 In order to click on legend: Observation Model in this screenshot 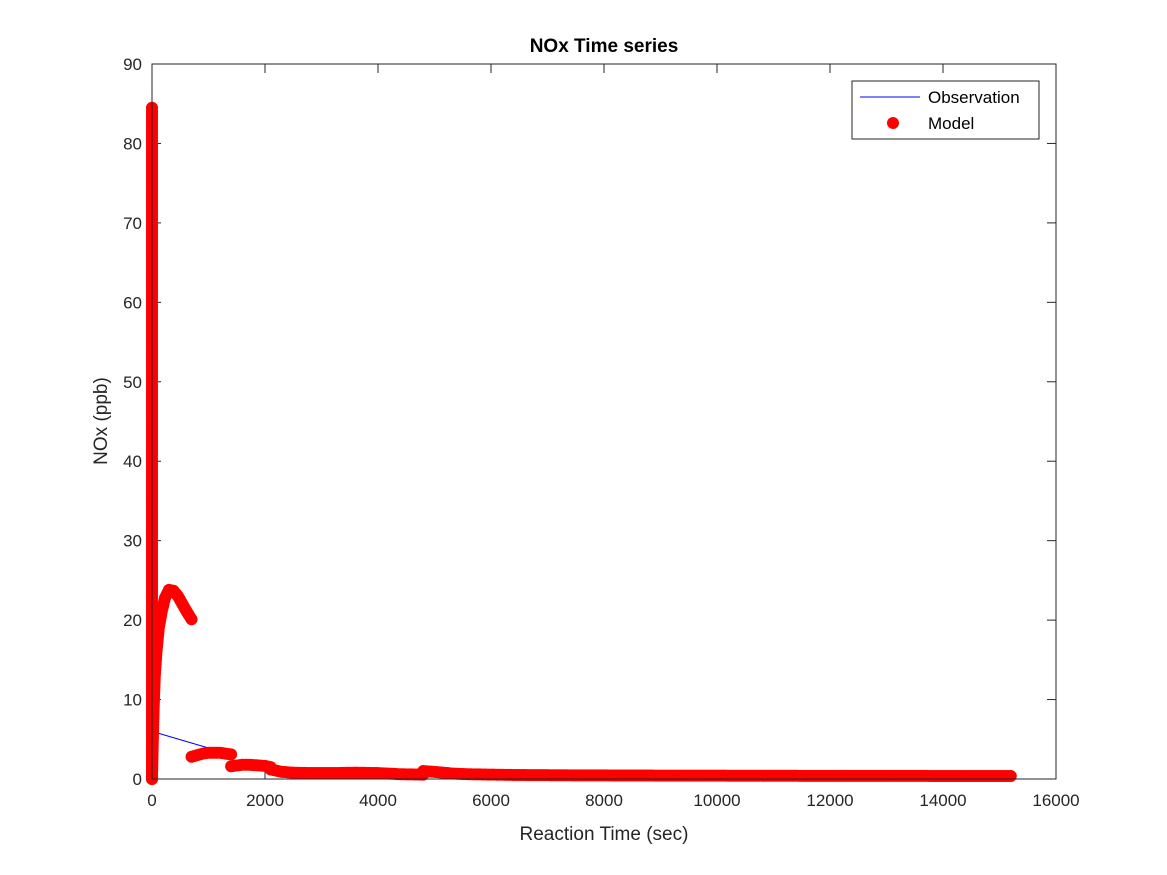, I will do `click(945, 110)`.